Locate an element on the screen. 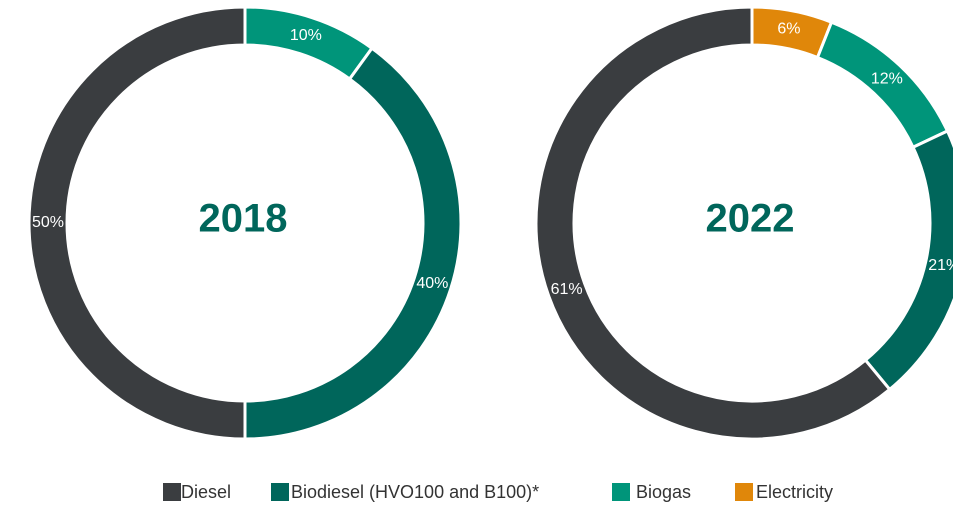 The width and height of the screenshot is (953, 506). legend-label: Diesel is located at coordinates (206, 492).